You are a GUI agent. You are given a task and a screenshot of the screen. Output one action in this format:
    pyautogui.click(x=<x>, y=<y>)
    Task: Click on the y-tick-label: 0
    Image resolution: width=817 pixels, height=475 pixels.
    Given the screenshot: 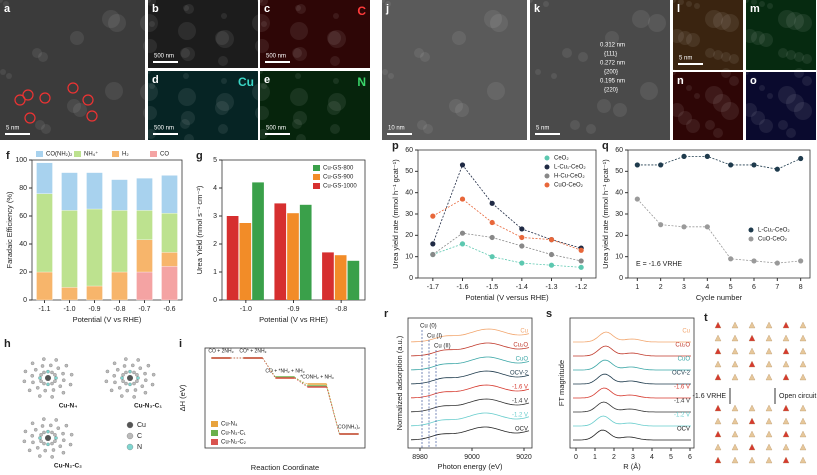 What is the action you would take?
    pyautogui.click(x=215, y=300)
    